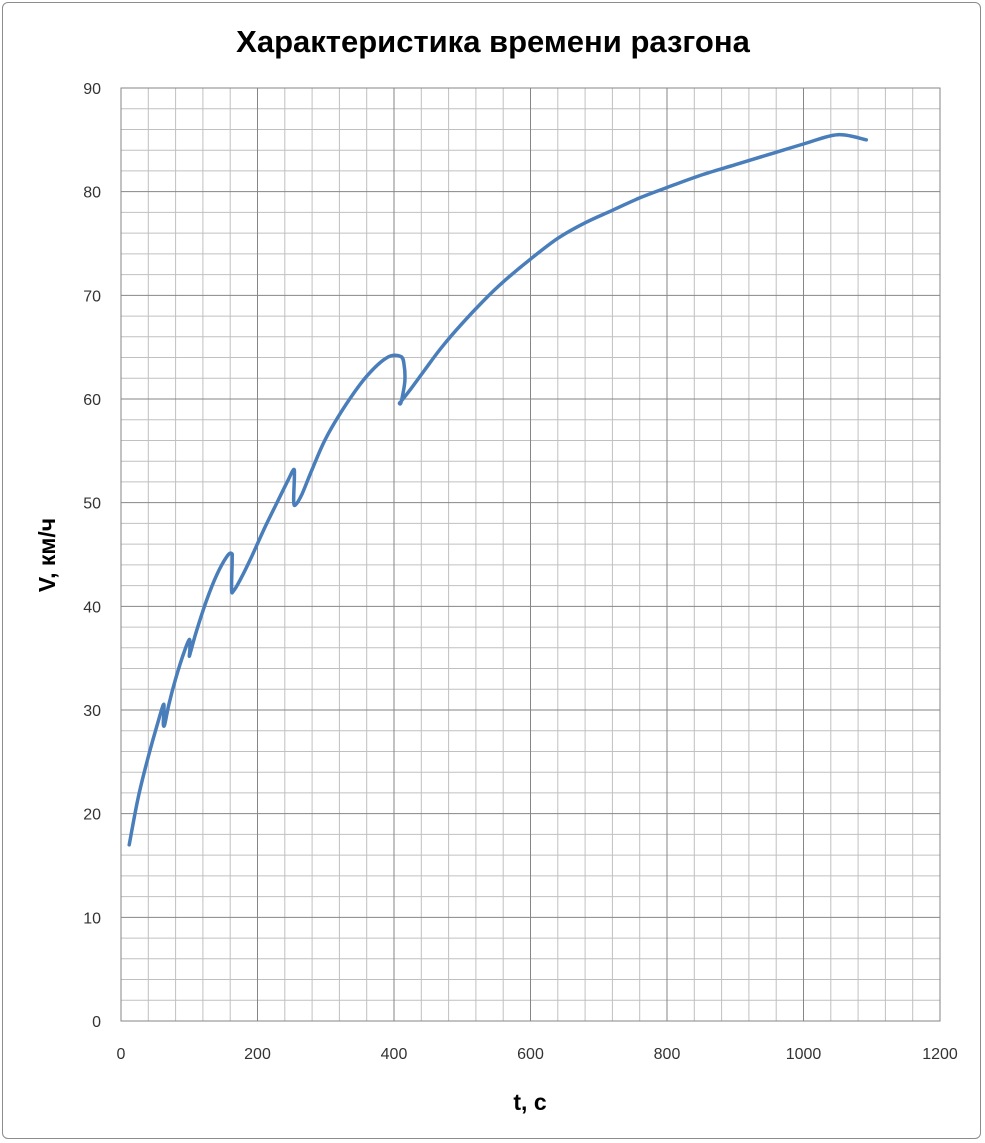 The height and width of the screenshot is (1143, 985). Describe the element at coordinates (92, 711) in the screenshot. I see `y-tick-label: 30` at that location.